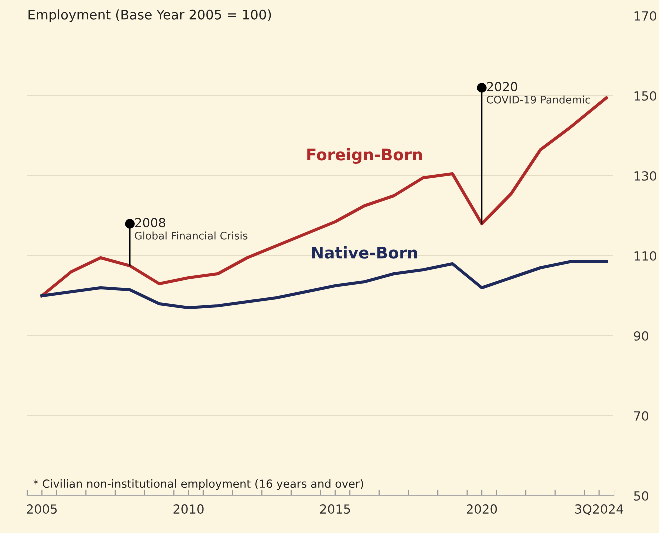 The image size is (659, 533). I want to click on y-tick-label: 50, so click(641, 496).